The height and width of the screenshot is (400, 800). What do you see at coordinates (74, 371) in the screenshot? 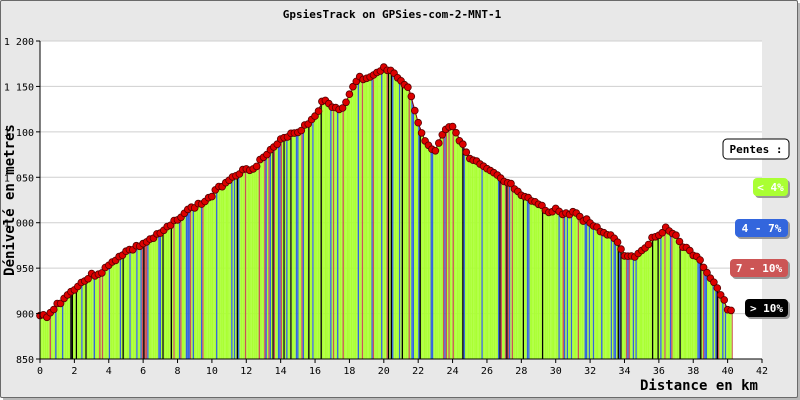
I see `x-tick-label: 2` at bounding box center [74, 371].